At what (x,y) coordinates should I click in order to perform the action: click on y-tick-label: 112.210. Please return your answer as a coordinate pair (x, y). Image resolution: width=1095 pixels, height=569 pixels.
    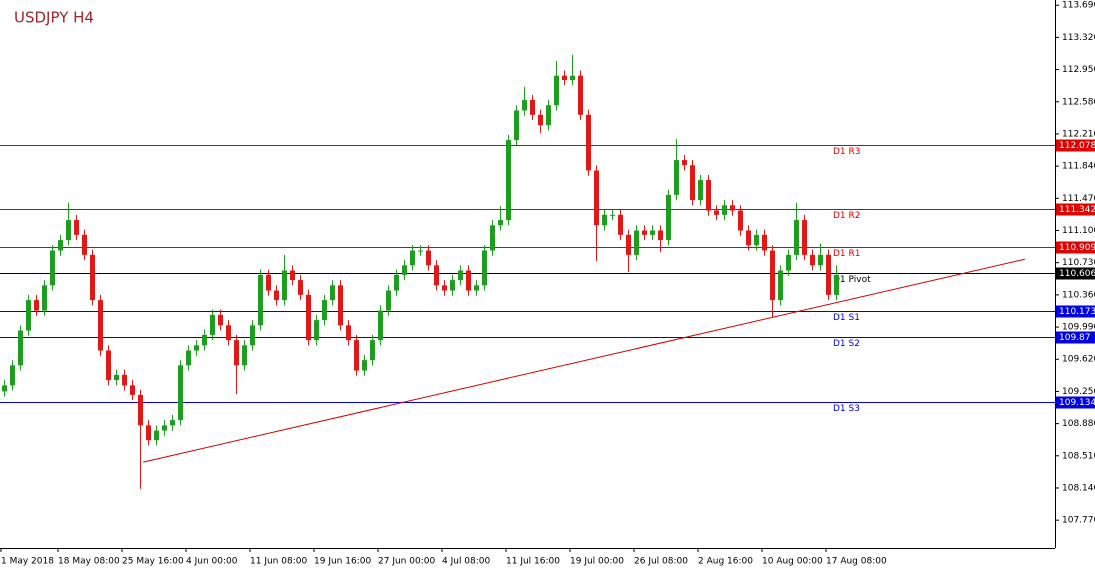
    Looking at the image, I should click on (1078, 134).